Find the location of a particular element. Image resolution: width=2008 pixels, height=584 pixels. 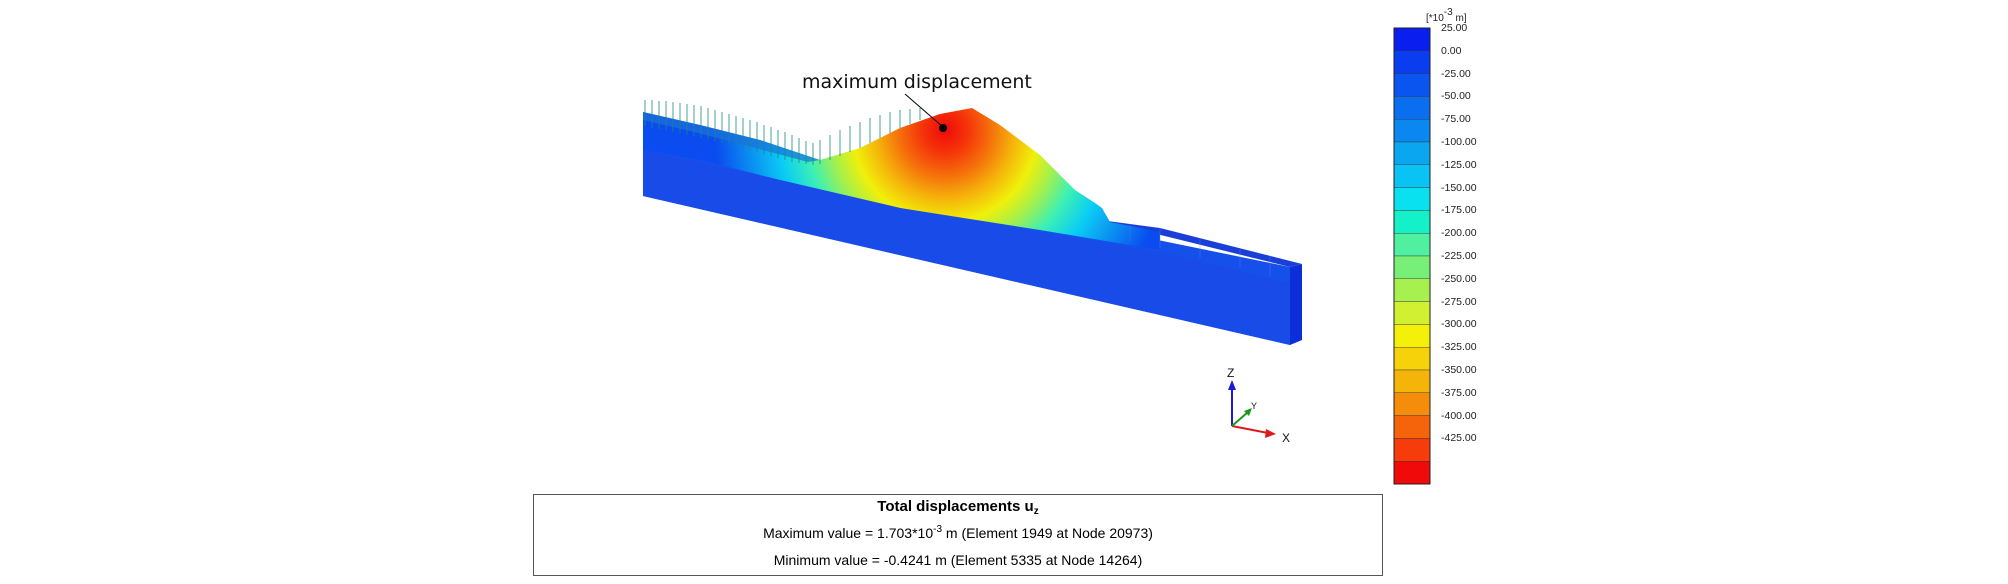

axis-triad is located at coordinates (1252, 409).